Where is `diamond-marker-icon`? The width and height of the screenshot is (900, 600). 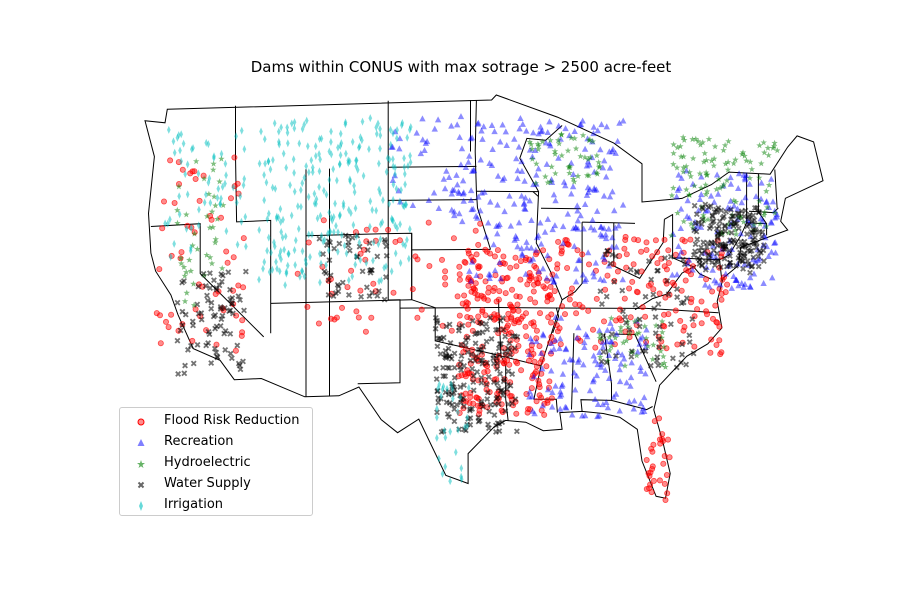
diamond-marker-icon is located at coordinates (141, 506).